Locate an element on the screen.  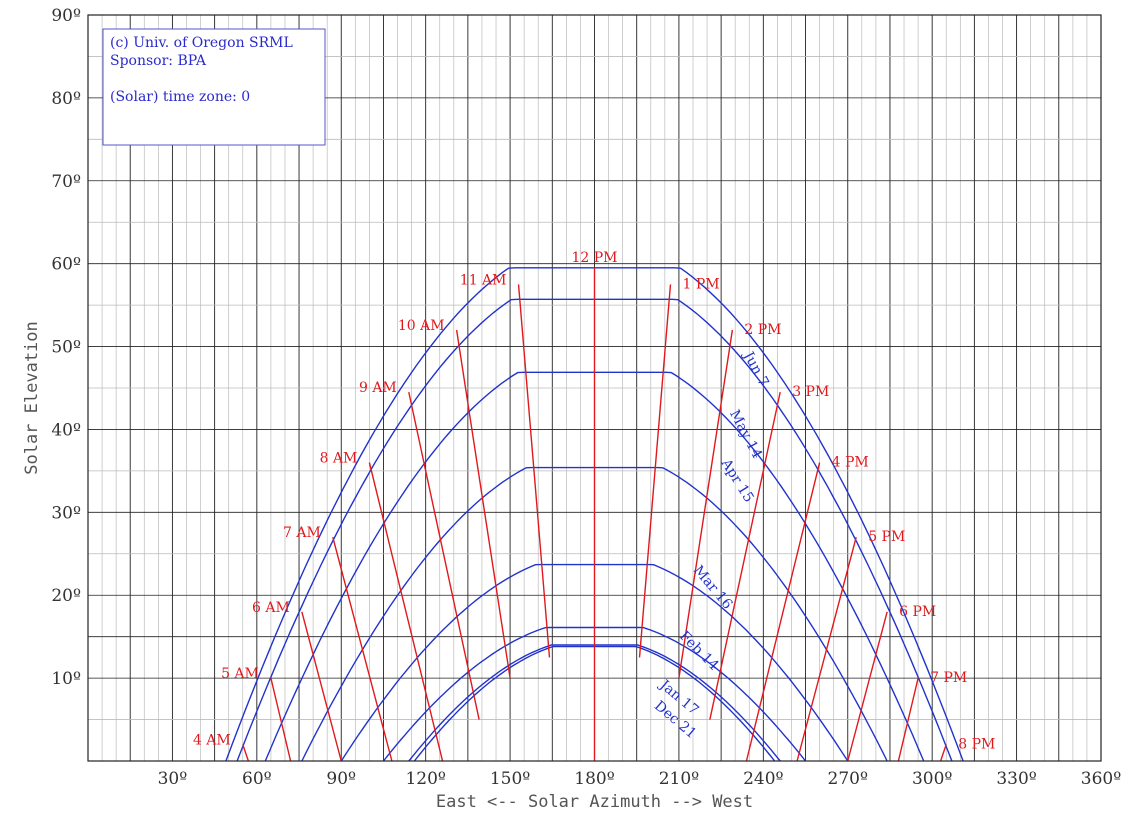
y-tick-label: 10º is located at coordinates (66, 679).